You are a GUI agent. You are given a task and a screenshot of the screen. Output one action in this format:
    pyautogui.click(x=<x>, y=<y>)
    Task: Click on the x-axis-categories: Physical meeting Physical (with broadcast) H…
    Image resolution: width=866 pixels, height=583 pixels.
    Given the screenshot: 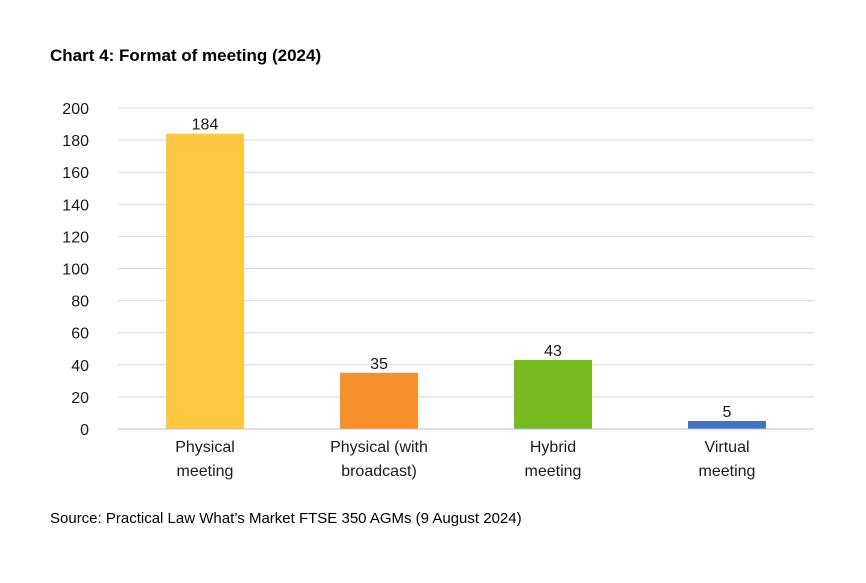 What is the action you would take?
    pyautogui.click(x=465, y=459)
    